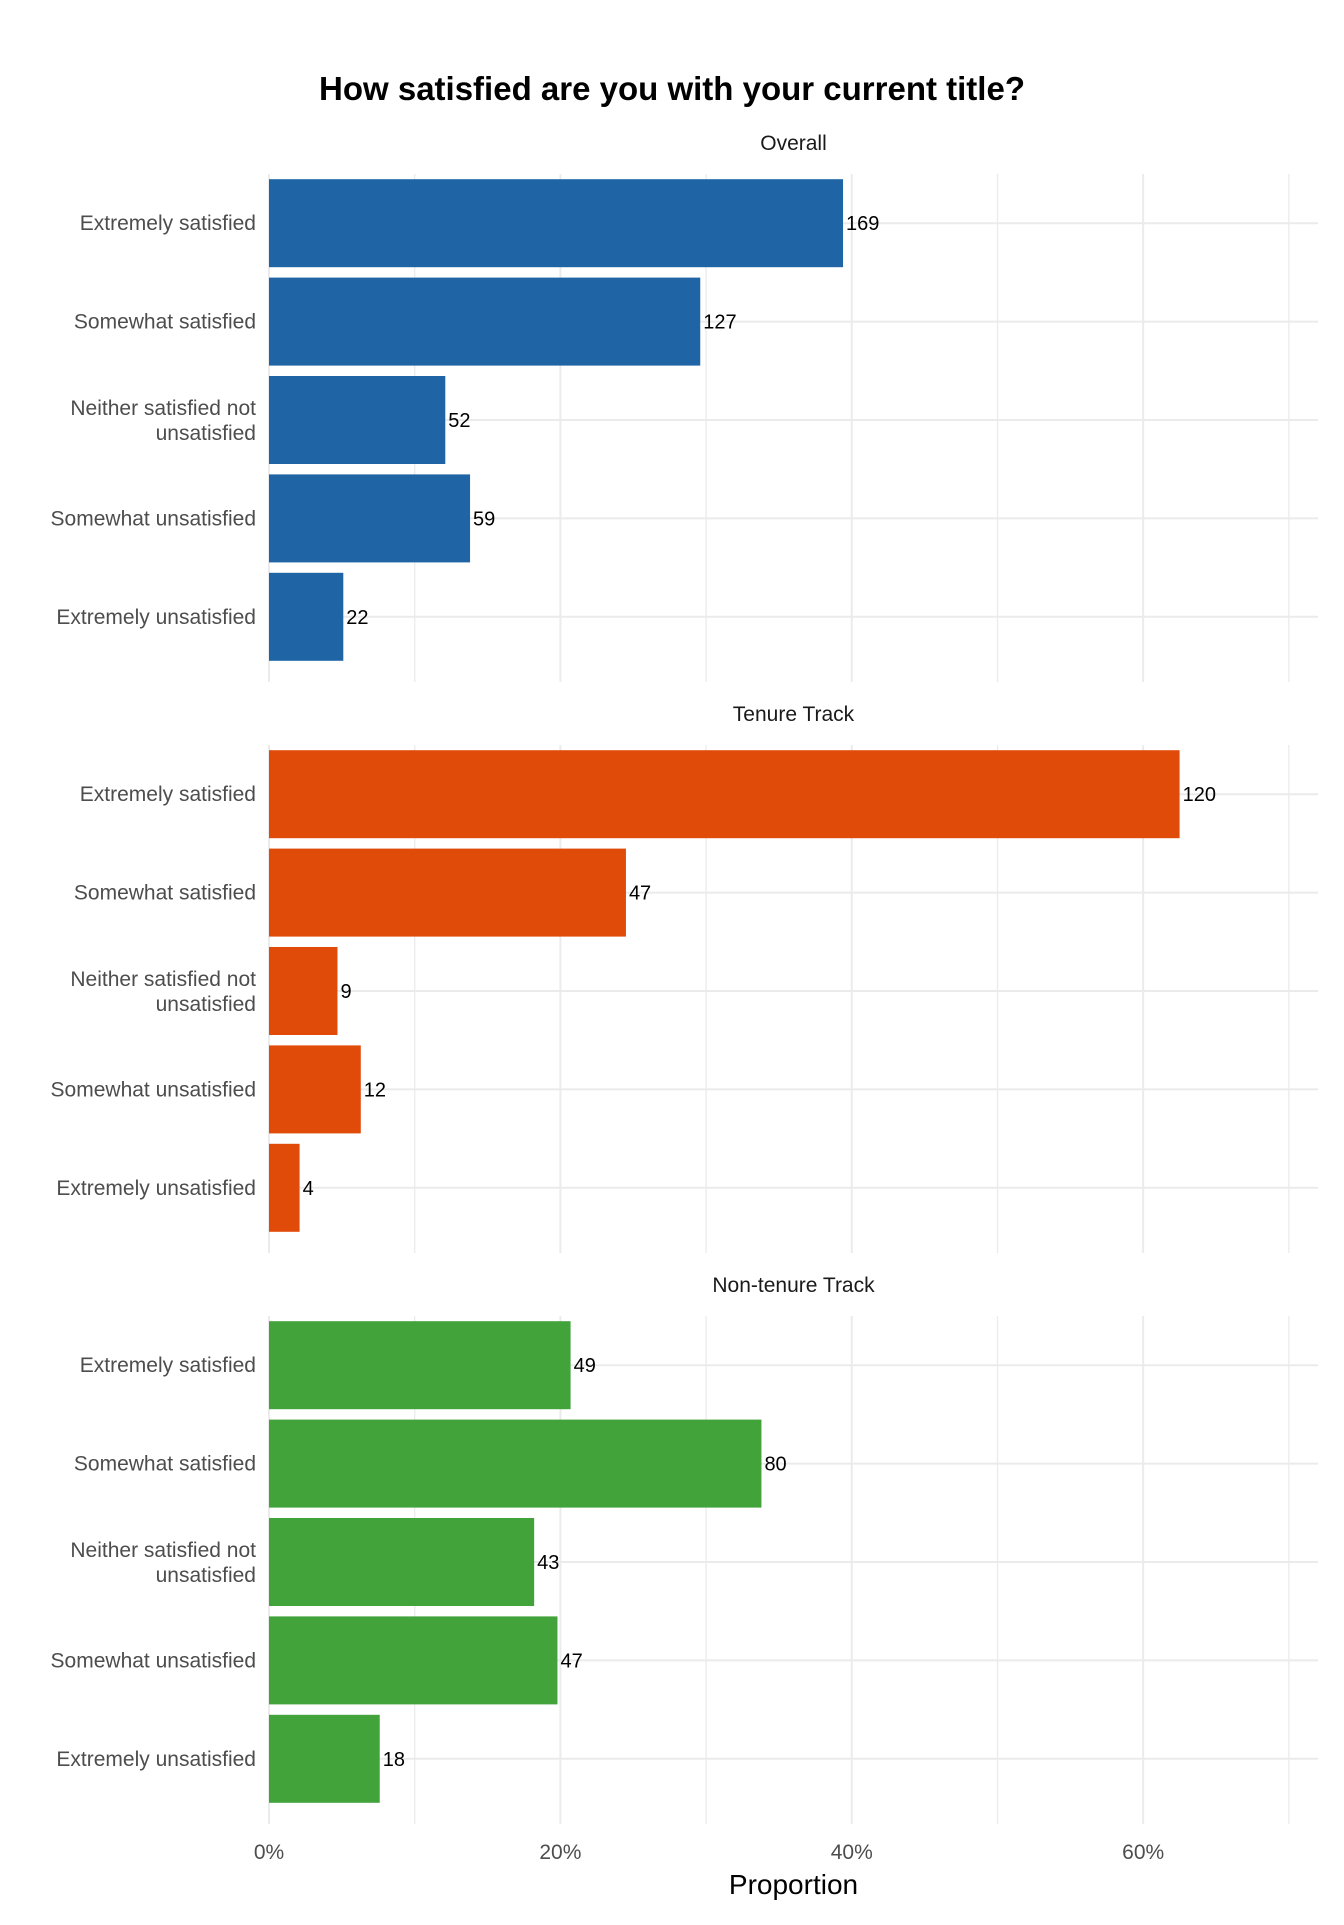 This screenshot has height=1925, width=1344. I want to click on x-axis-title: Proportion, so click(793, 1884).